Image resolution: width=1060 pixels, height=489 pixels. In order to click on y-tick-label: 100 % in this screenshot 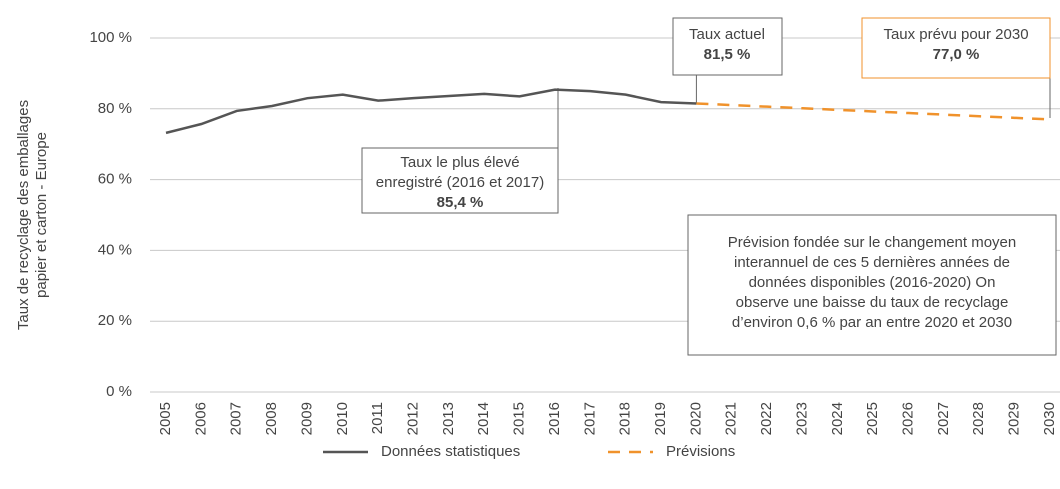, I will do `click(110, 37)`.